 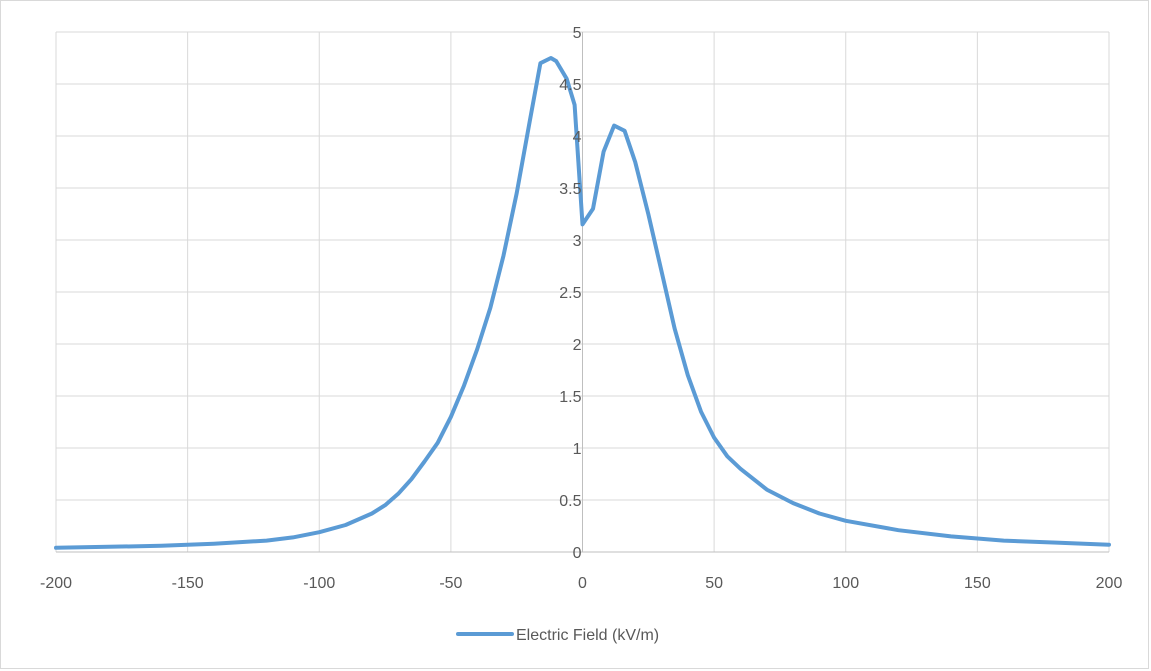 What do you see at coordinates (570, 189) in the screenshot?
I see `y-tick-label: 3.5` at bounding box center [570, 189].